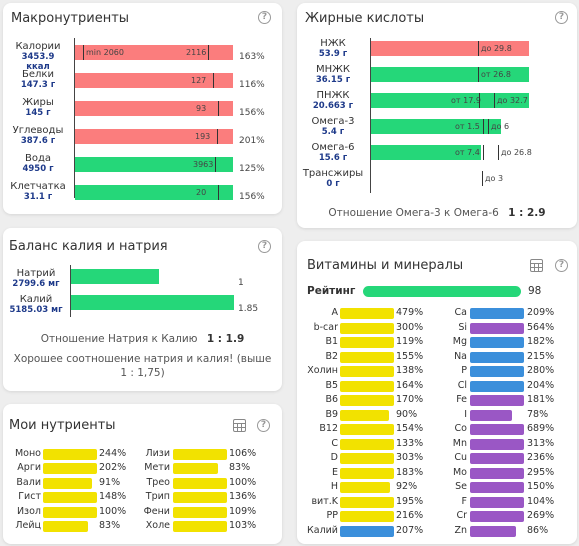 Image resolution: width=579 pixels, height=546 pixels. Describe the element at coordinates (333, 147) in the screenshot. I see `fatty-name: Омега-6` at that location.